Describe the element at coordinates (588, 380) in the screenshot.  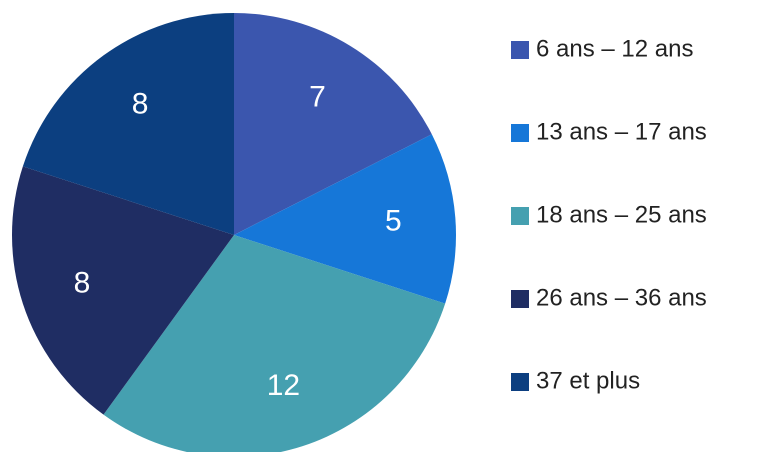
I see `legend-label: 37 et plus` at that location.